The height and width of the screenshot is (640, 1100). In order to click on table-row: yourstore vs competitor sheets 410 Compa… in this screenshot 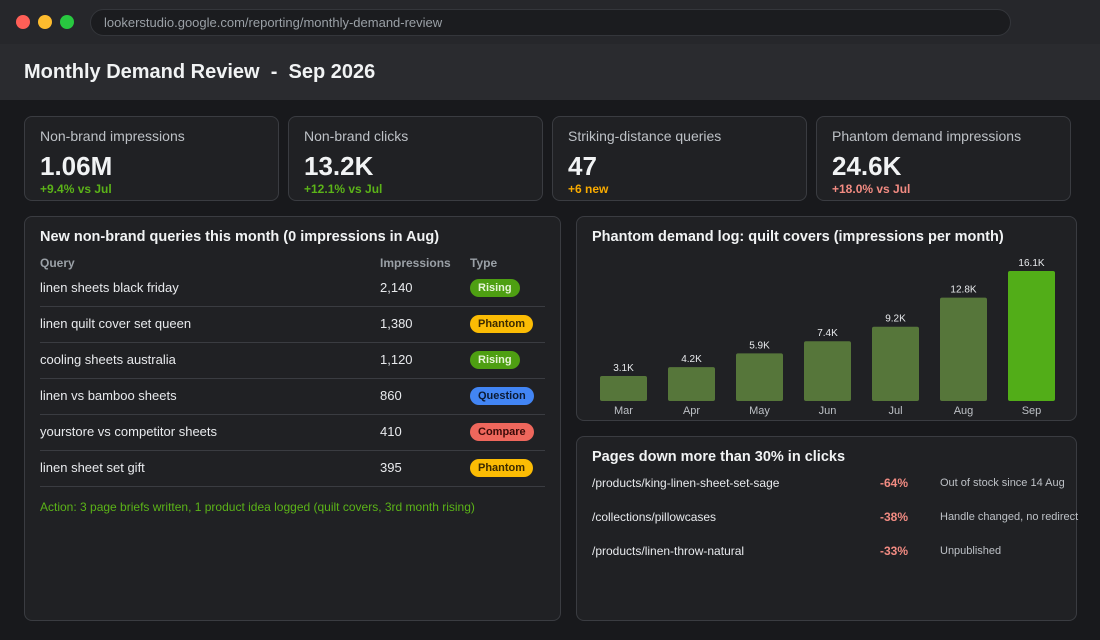, I will do `click(292, 433)`.